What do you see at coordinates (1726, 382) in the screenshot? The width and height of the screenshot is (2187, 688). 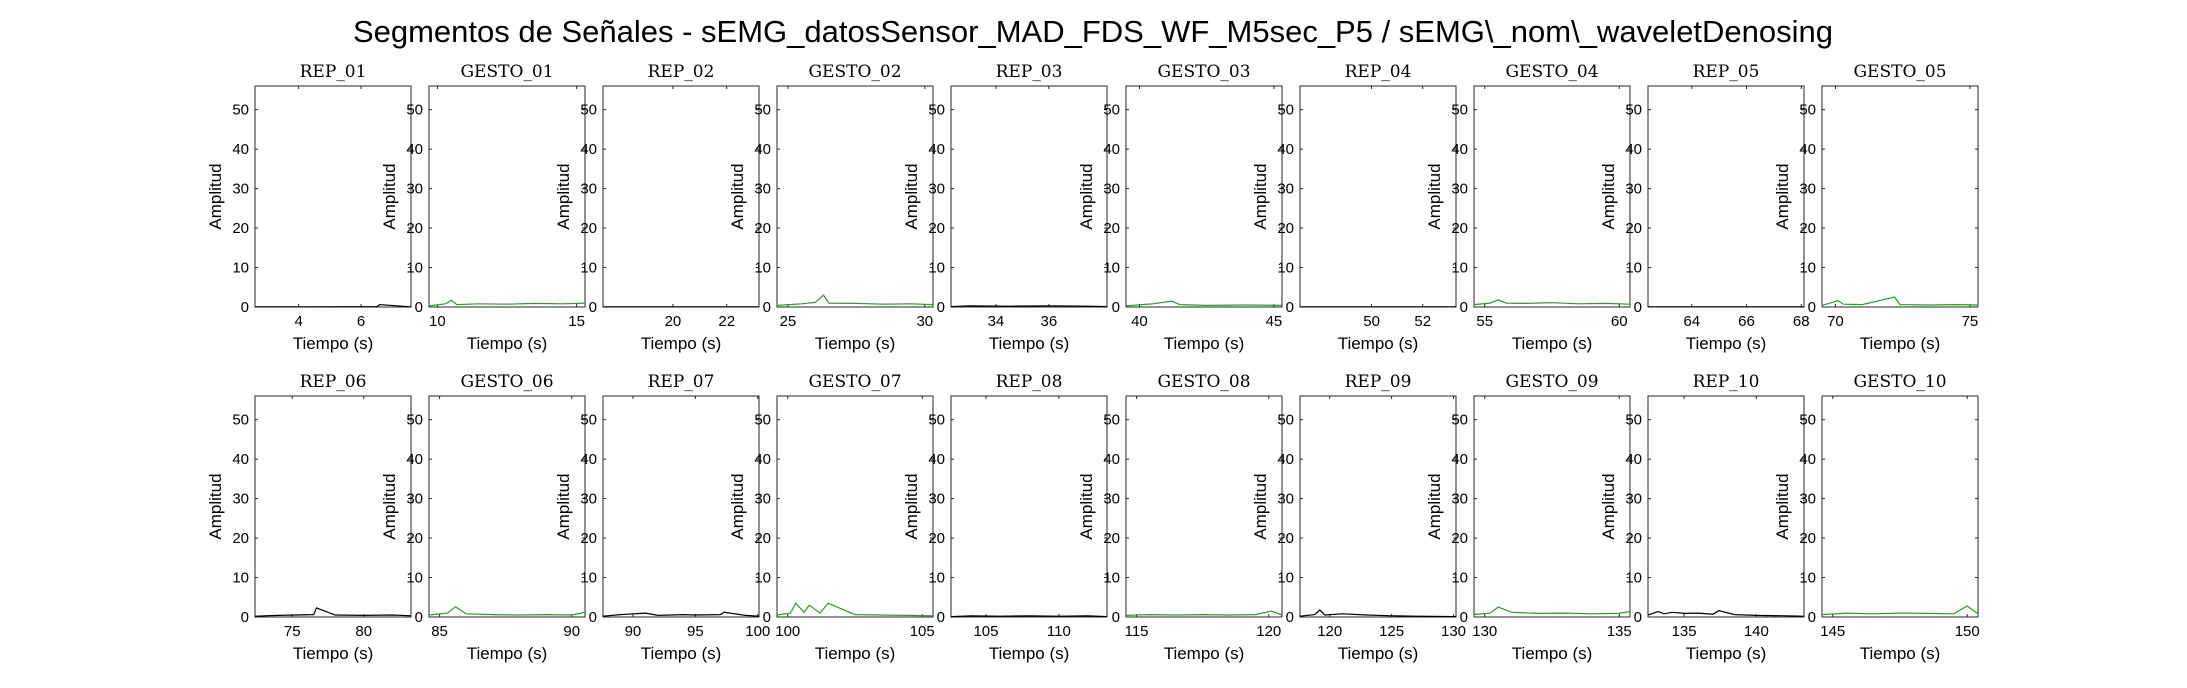 I see `subplot-title: REP_10` at bounding box center [1726, 382].